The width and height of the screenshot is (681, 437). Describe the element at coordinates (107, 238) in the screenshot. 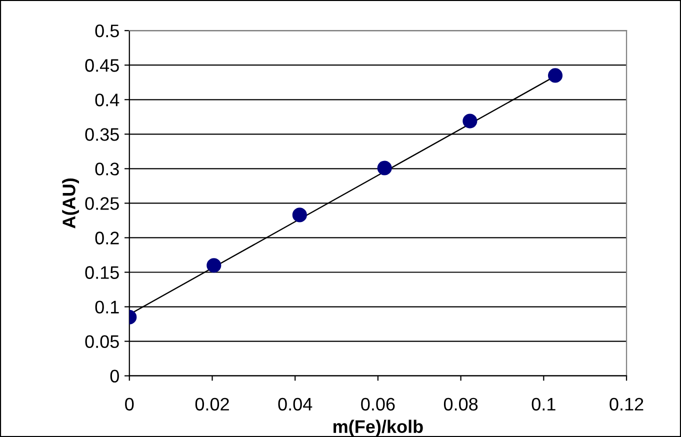

I see `y-tick-label: 0.2` at that location.